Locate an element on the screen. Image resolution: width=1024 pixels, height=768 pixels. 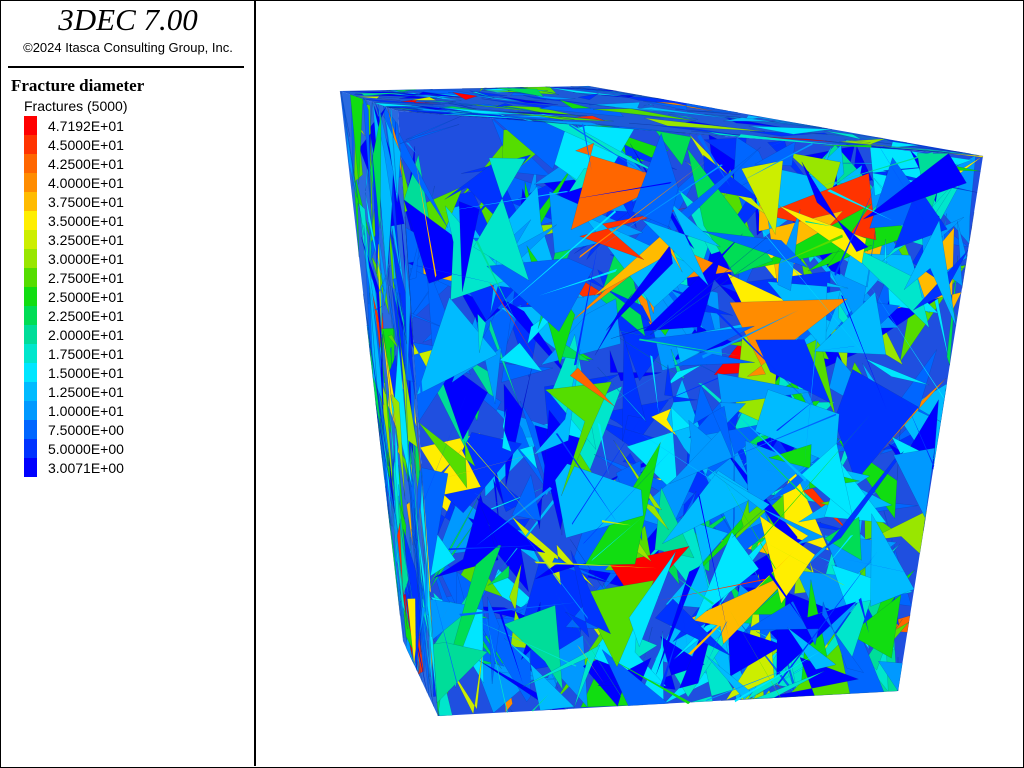
legend-label: 7.5000E+00 is located at coordinates (86, 430).